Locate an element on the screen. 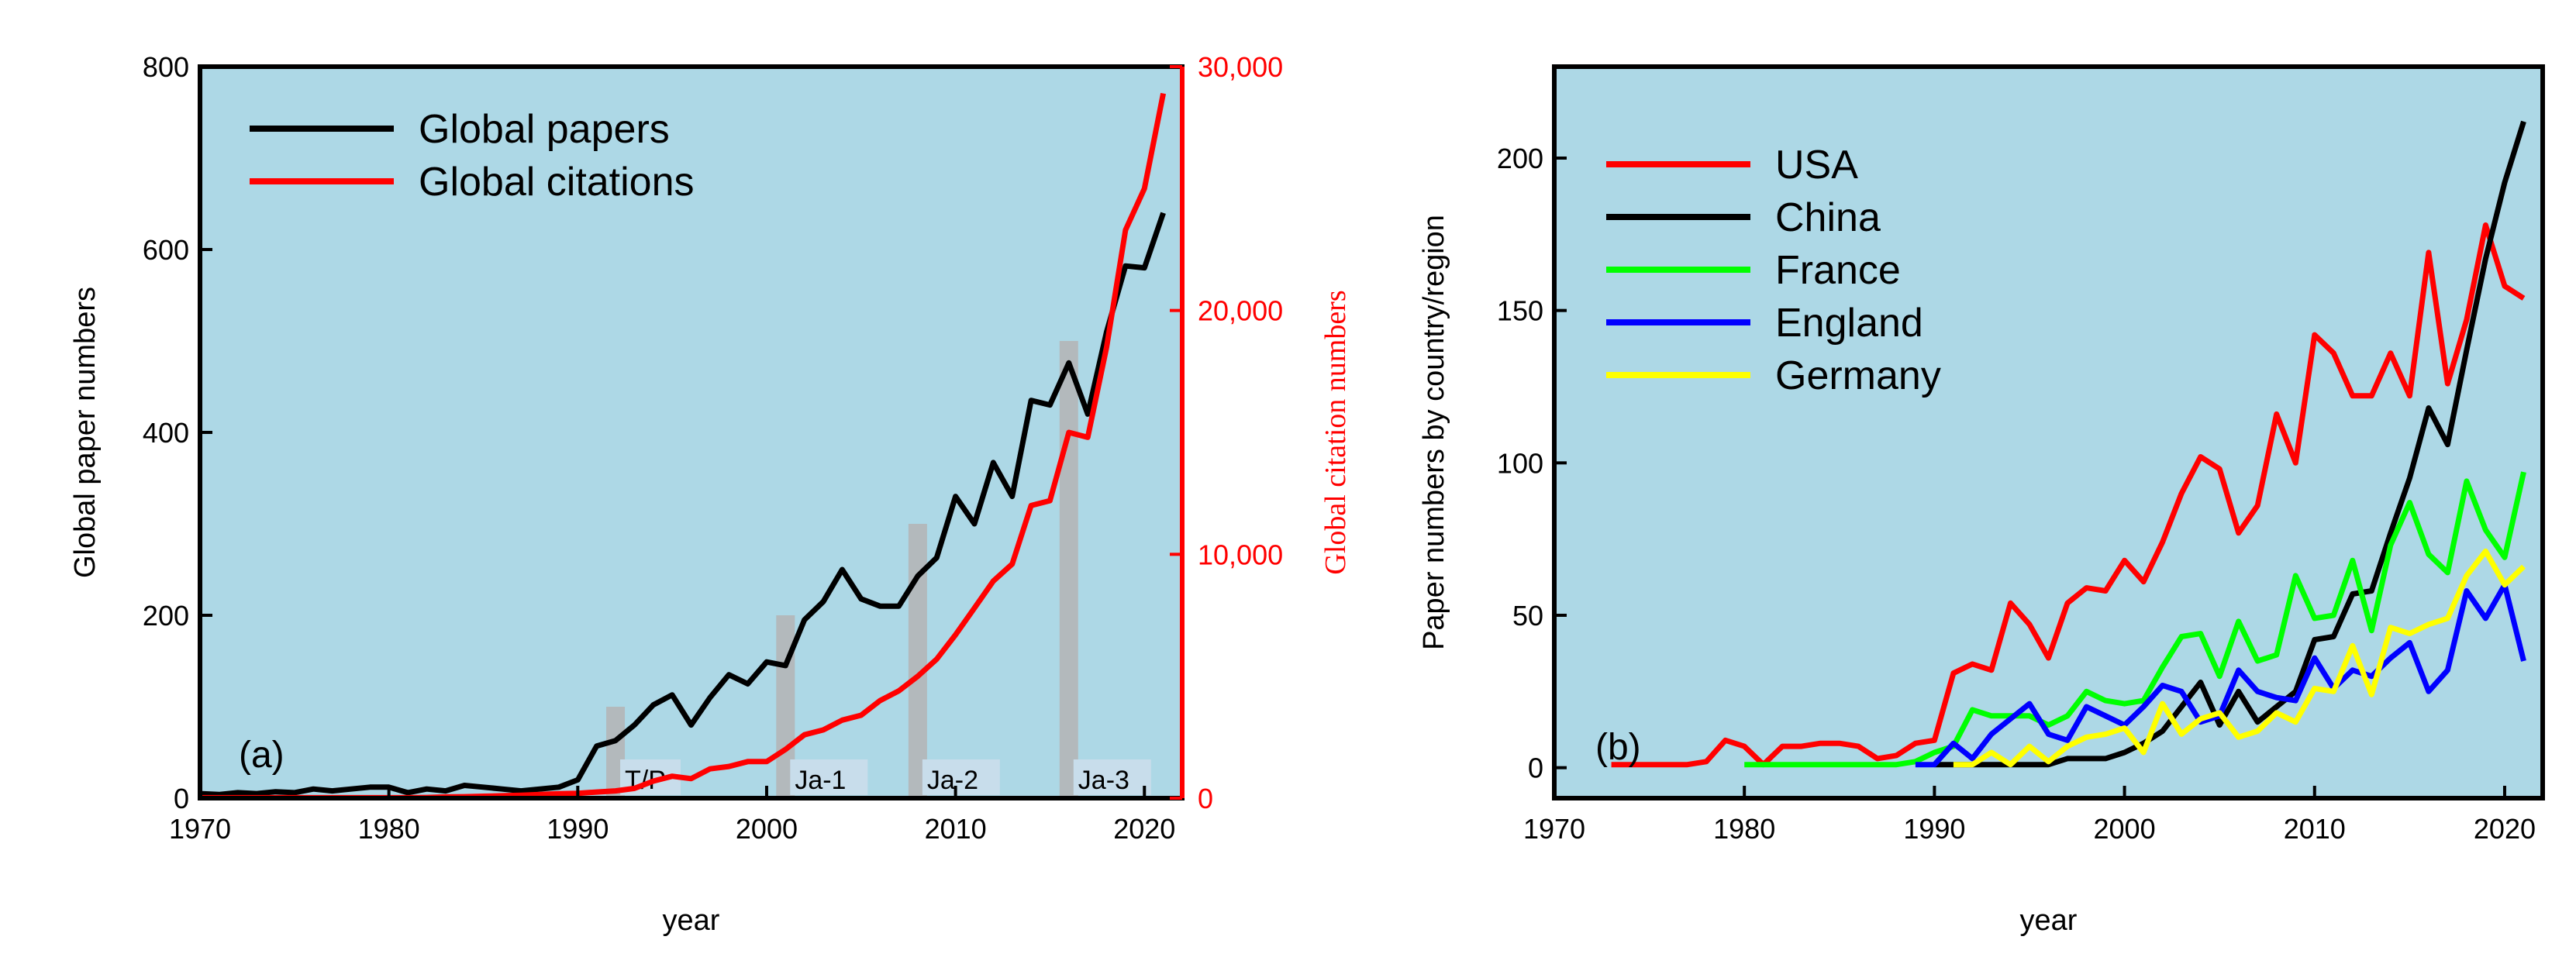  panel-a-legend: Global papers Global citations is located at coordinates (472, 156).